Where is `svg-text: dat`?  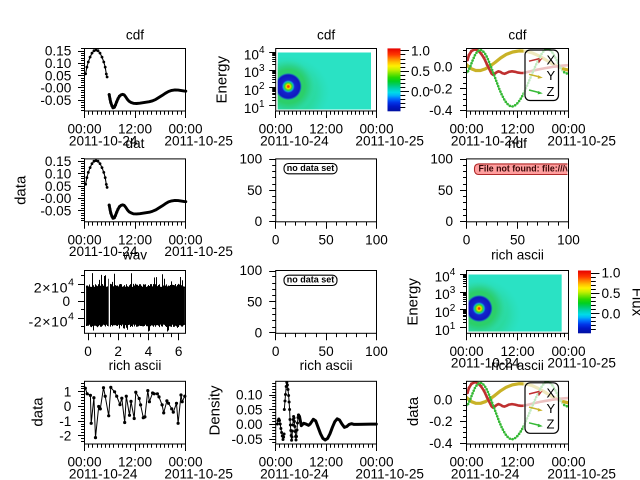
svg-text: dat is located at coordinates (135, 143).